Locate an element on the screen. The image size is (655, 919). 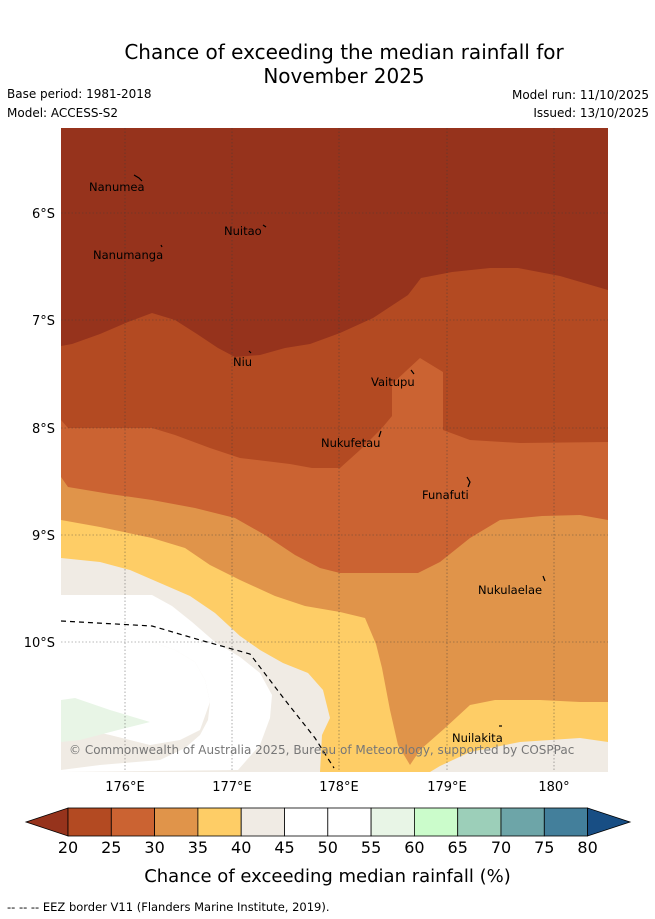
island-nuitao-shape is located at coordinates (264, 226).